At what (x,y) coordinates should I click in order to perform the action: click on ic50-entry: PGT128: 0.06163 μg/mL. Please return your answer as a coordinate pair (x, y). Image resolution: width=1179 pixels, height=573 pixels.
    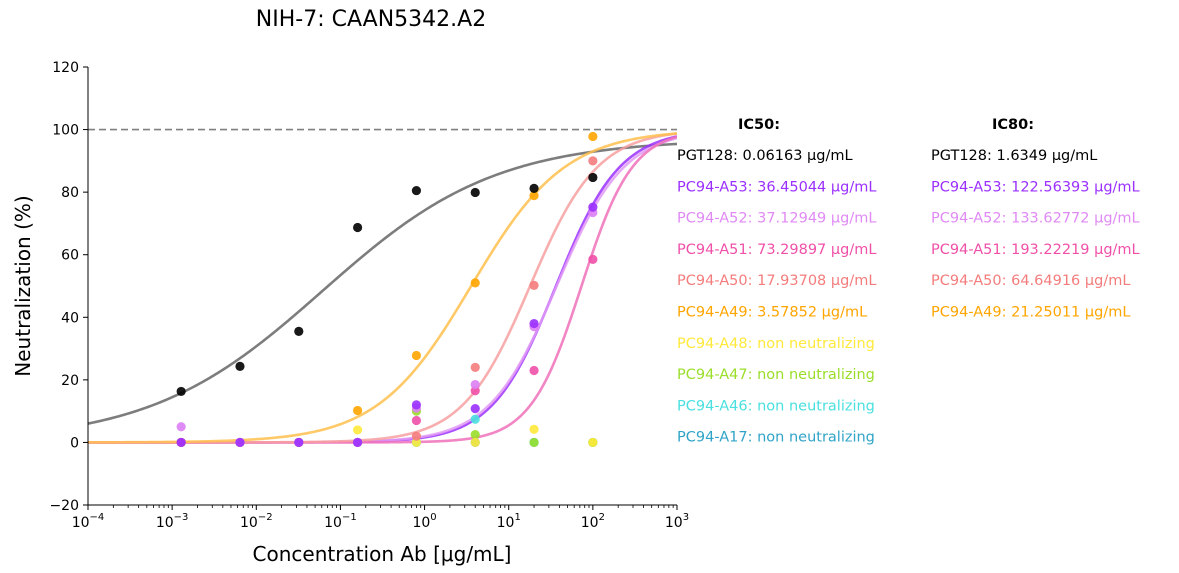
    Looking at the image, I should click on (765, 156).